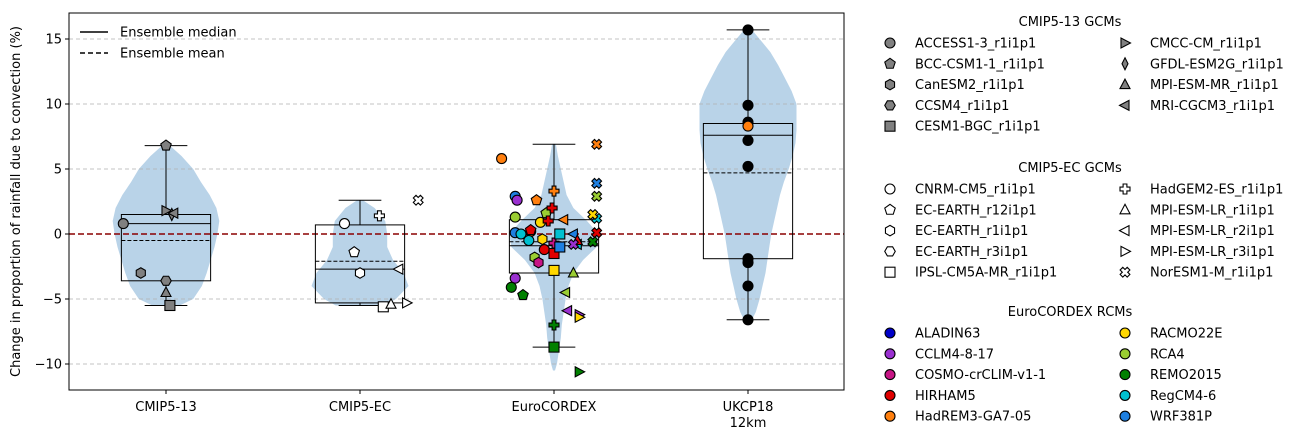 The height and width of the screenshot is (440, 1292). I want to click on legend-label: REMO2015, so click(1186, 375).